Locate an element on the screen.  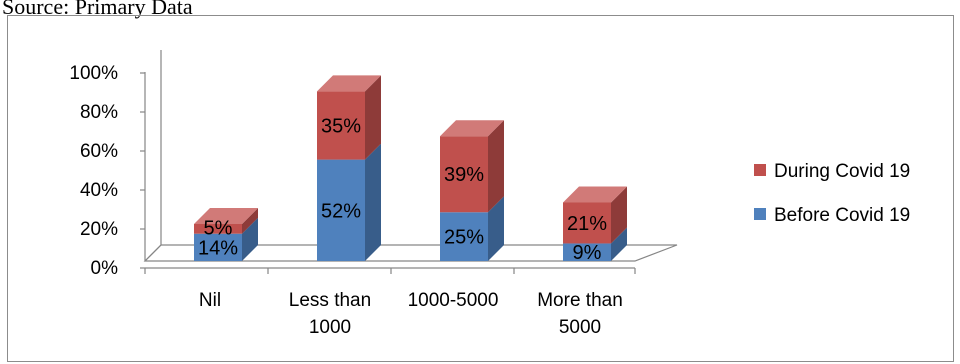
data-label-before-covid: 25% is located at coordinates (464, 238).